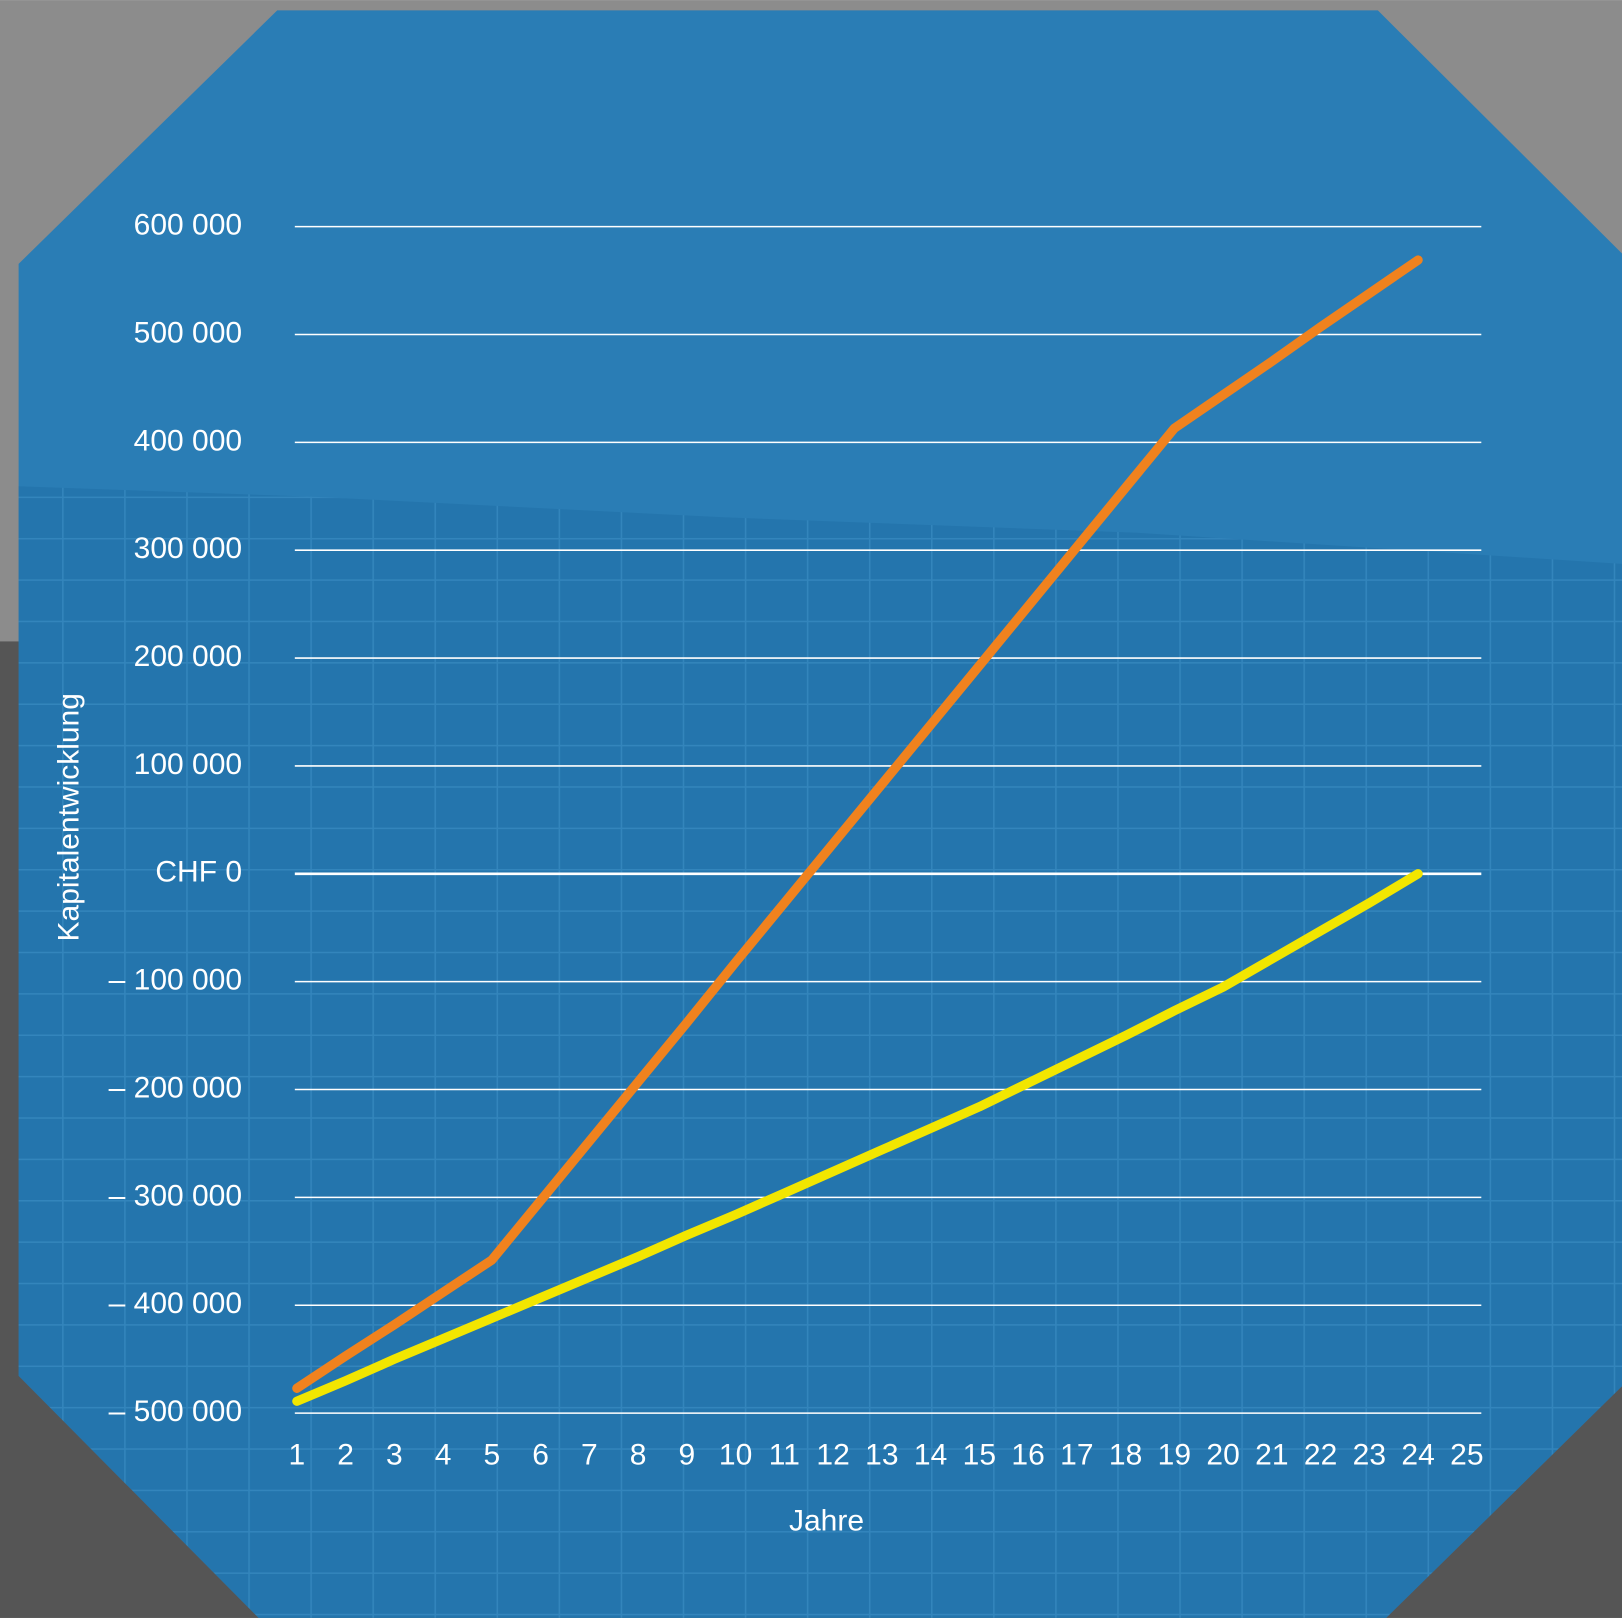 This screenshot has height=1623, width=1622. I want to click on x-tick-label: 11, so click(784, 1454).